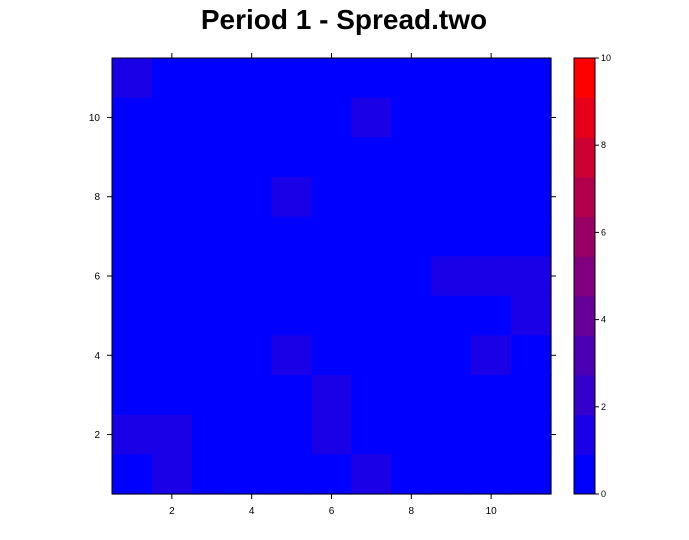  What do you see at coordinates (172, 511) in the screenshot?
I see `x-tick-label: 2` at bounding box center [172, 511].